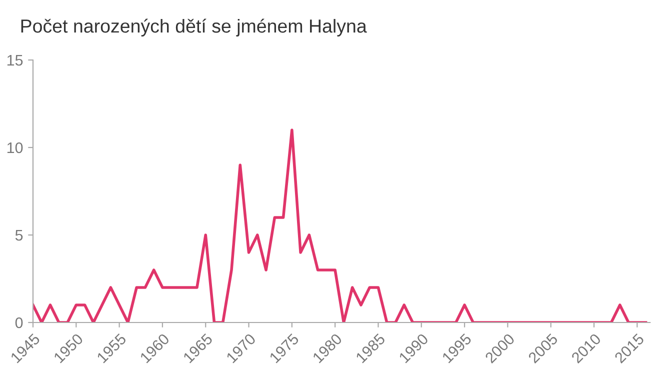 Image resolution: width=660 pixels, height=375 pixels. Describe the element at coordinates (19, 322) in the screenshot. I see `y-tick-label: 0` at that location.